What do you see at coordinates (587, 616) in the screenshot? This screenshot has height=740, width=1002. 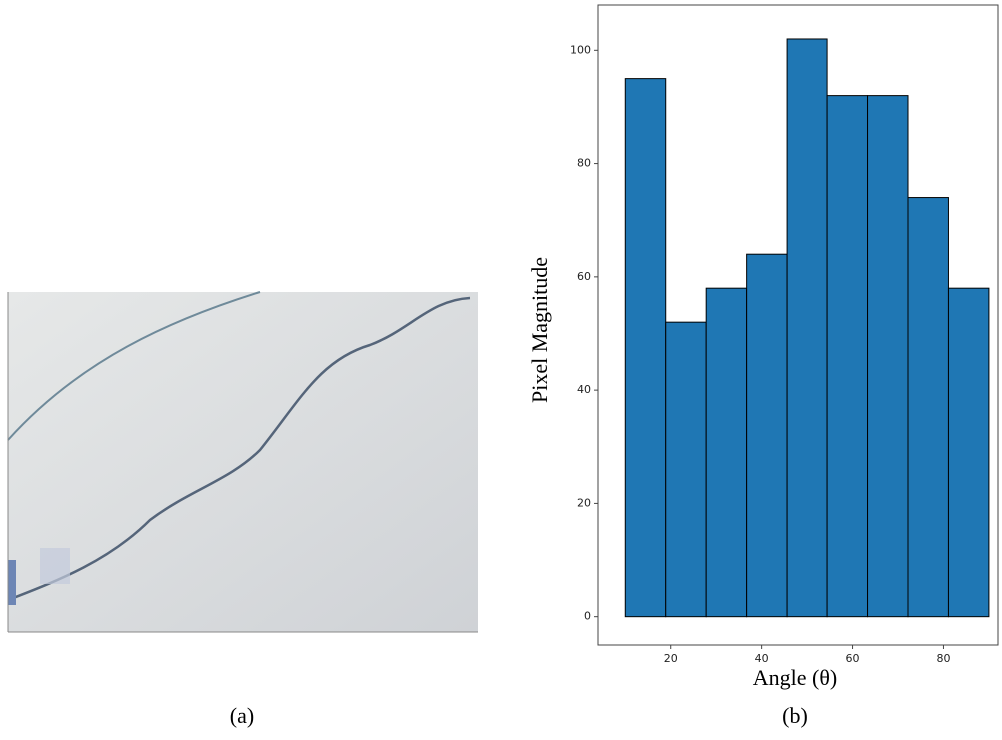 I see `y-tick-label: 0` at bounding box center [587, 616].